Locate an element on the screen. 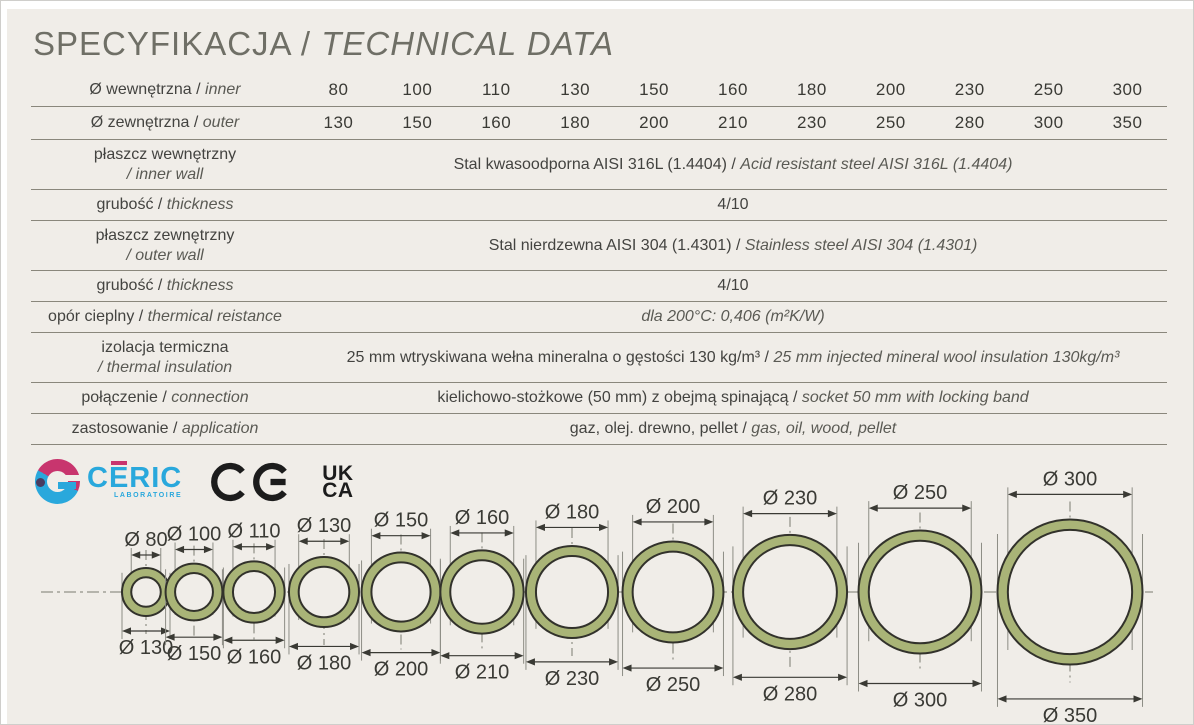  row-label-en: thermical reistance is located at coordinates (214, 316).